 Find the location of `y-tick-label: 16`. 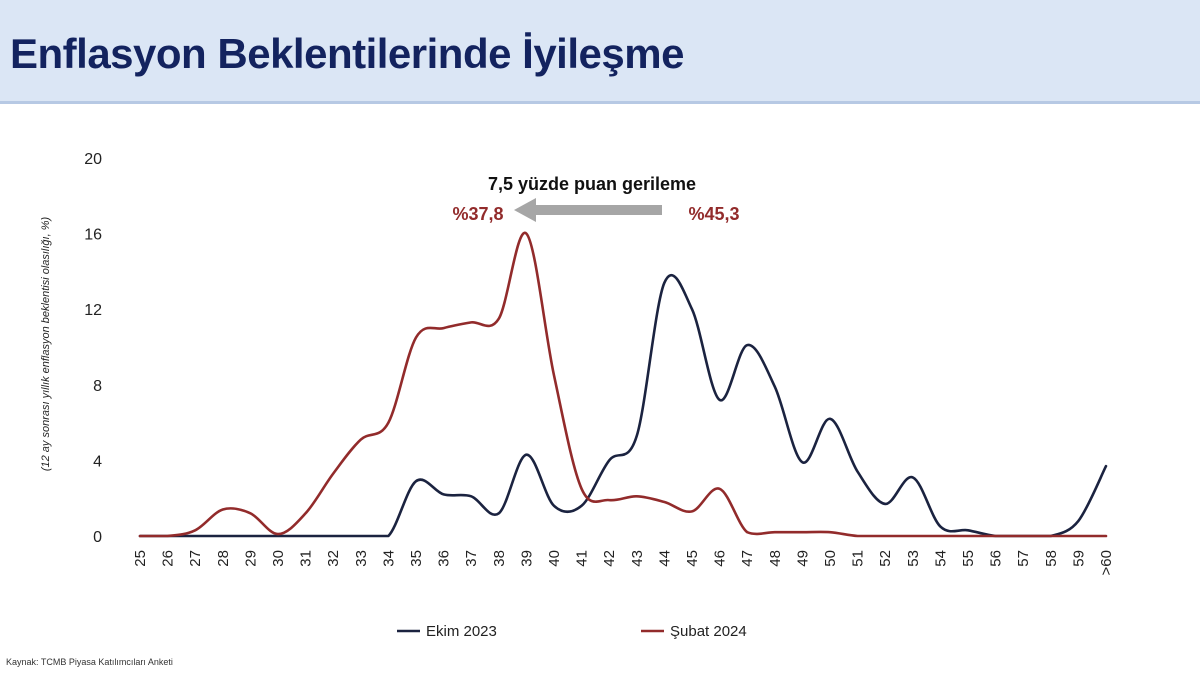

y-tick-label: 16 is located at coordinates (93, 235).